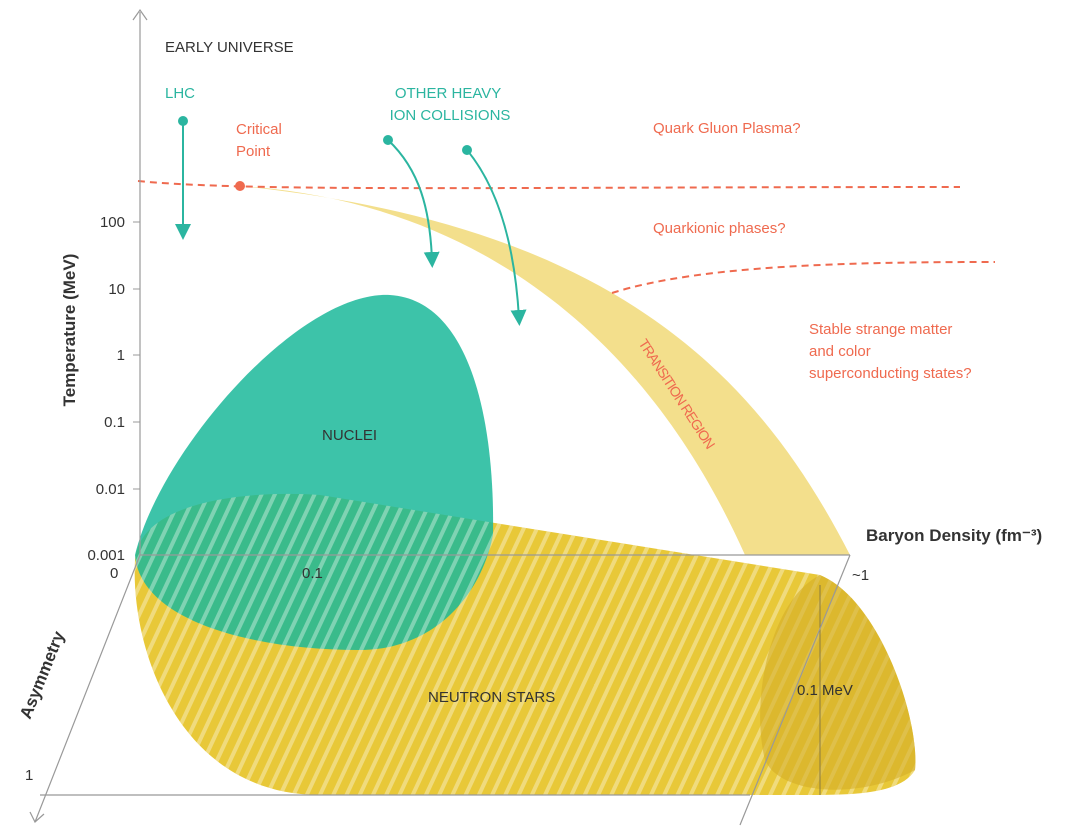 This screenshot has height=826, width=1071. I want to click on heavy-ion-label: OTHER HEAVY ION COLLISIONS, so click(450, 104).